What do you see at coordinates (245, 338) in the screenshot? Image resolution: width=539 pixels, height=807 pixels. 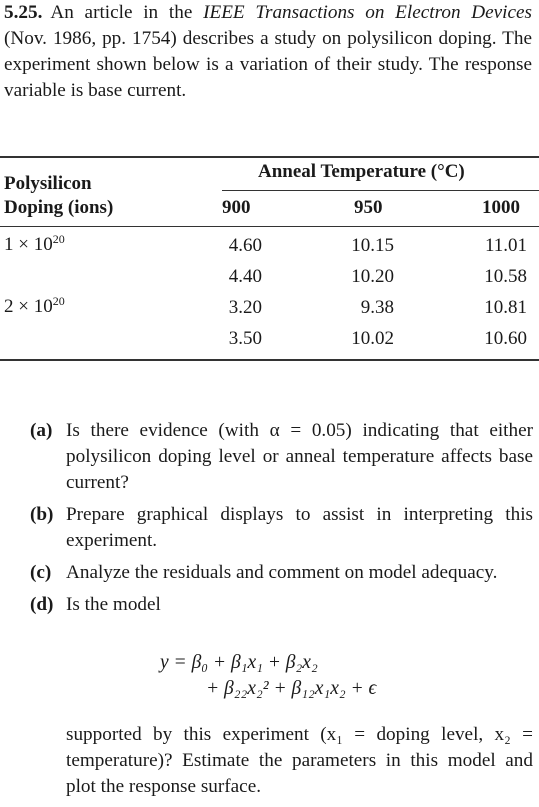 I see `table-cell: 3.50` at bounding box center [245, 338].